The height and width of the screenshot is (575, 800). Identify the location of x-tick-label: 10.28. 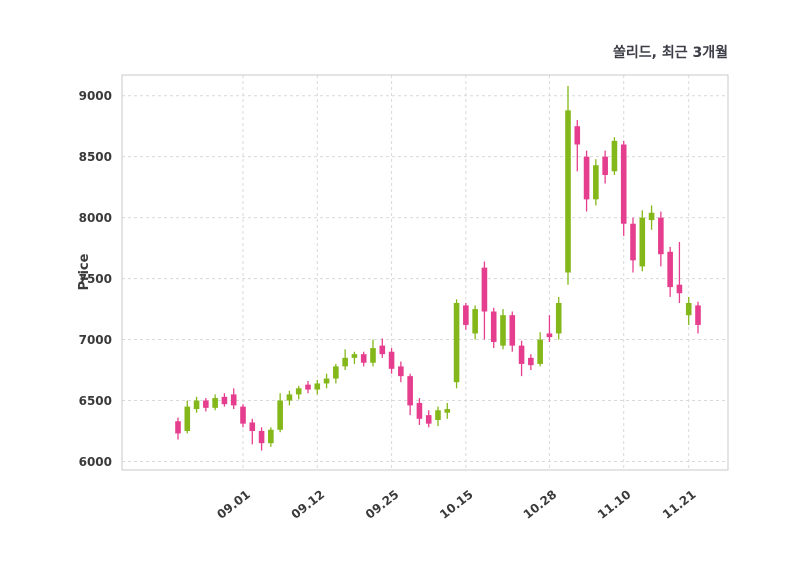
(540, 504).